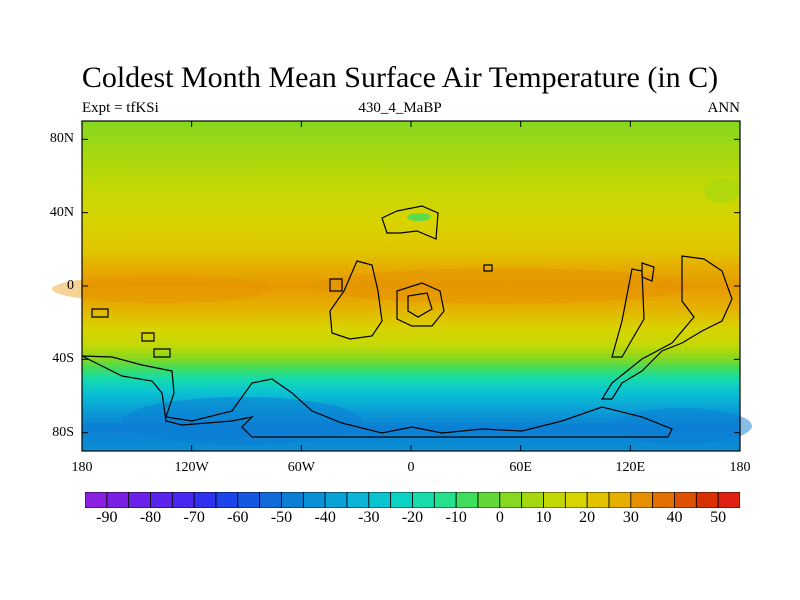  What do you see at coordinates (281, 517) in the screenshot?
I see `colorbar-label: -50` at bounding box center [281, 517].